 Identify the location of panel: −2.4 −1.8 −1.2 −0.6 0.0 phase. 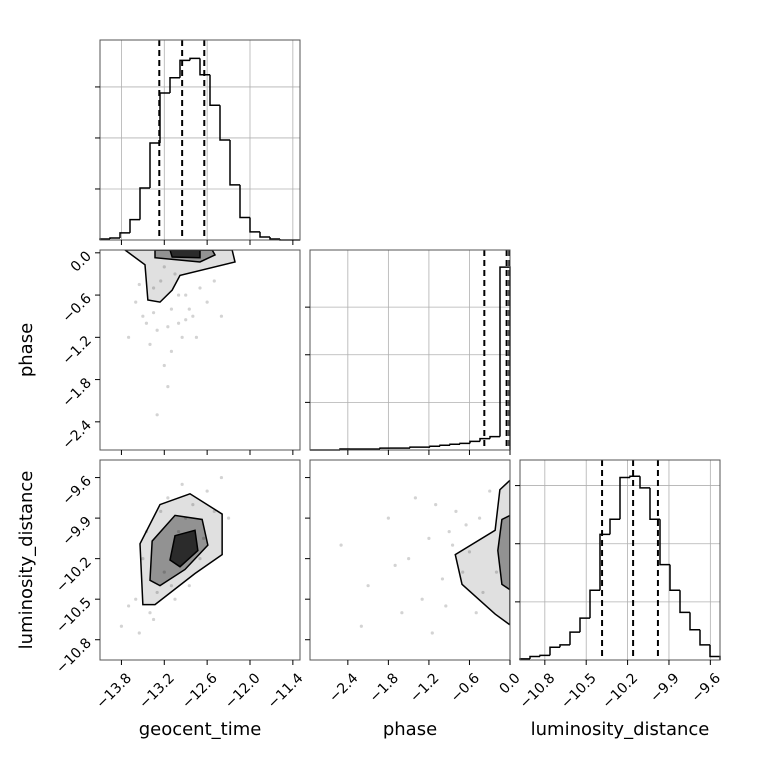
(414, 599).